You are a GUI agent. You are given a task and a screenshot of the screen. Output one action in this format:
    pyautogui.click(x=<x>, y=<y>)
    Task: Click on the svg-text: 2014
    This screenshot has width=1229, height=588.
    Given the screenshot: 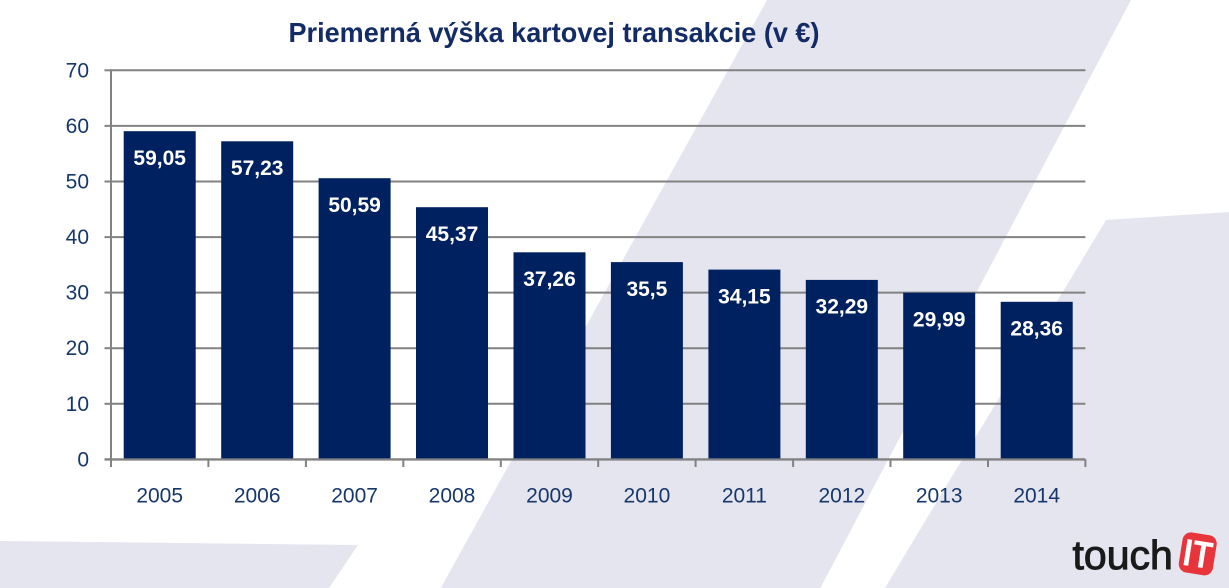 What is the action you would take?
    pyautogui.click(x=1036, y=496)
    